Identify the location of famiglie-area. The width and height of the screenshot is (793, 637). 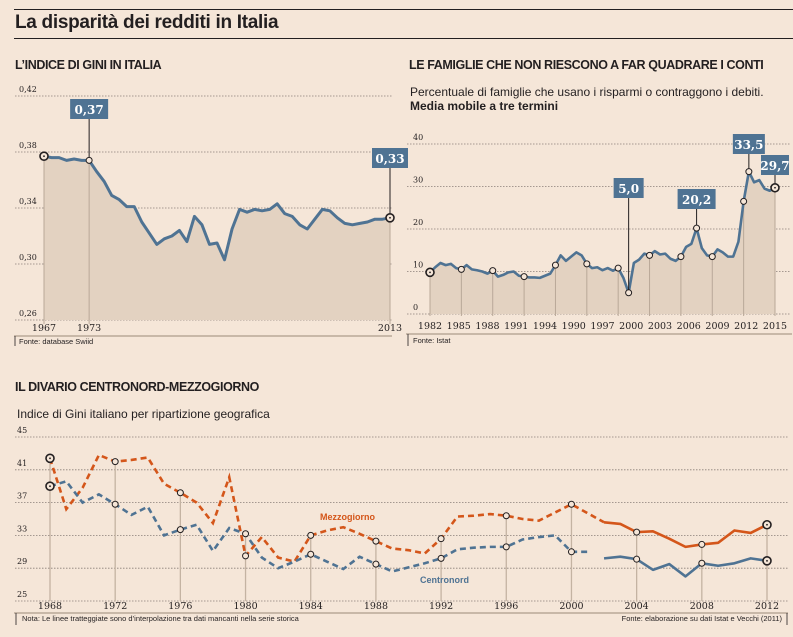
(602, 242).